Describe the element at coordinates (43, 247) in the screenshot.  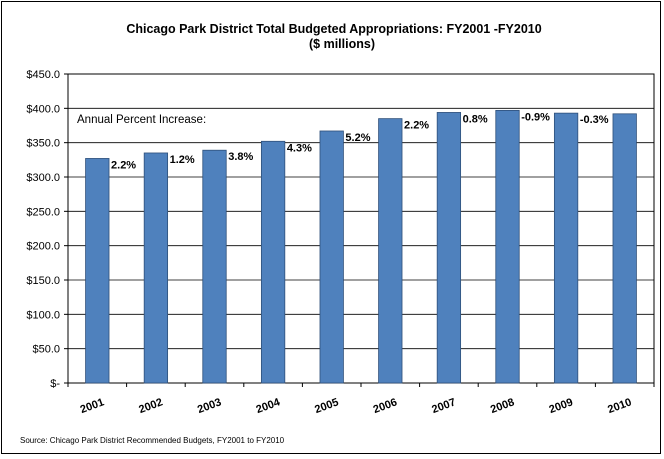
I see `y-tick-label: $200.0` at that location.